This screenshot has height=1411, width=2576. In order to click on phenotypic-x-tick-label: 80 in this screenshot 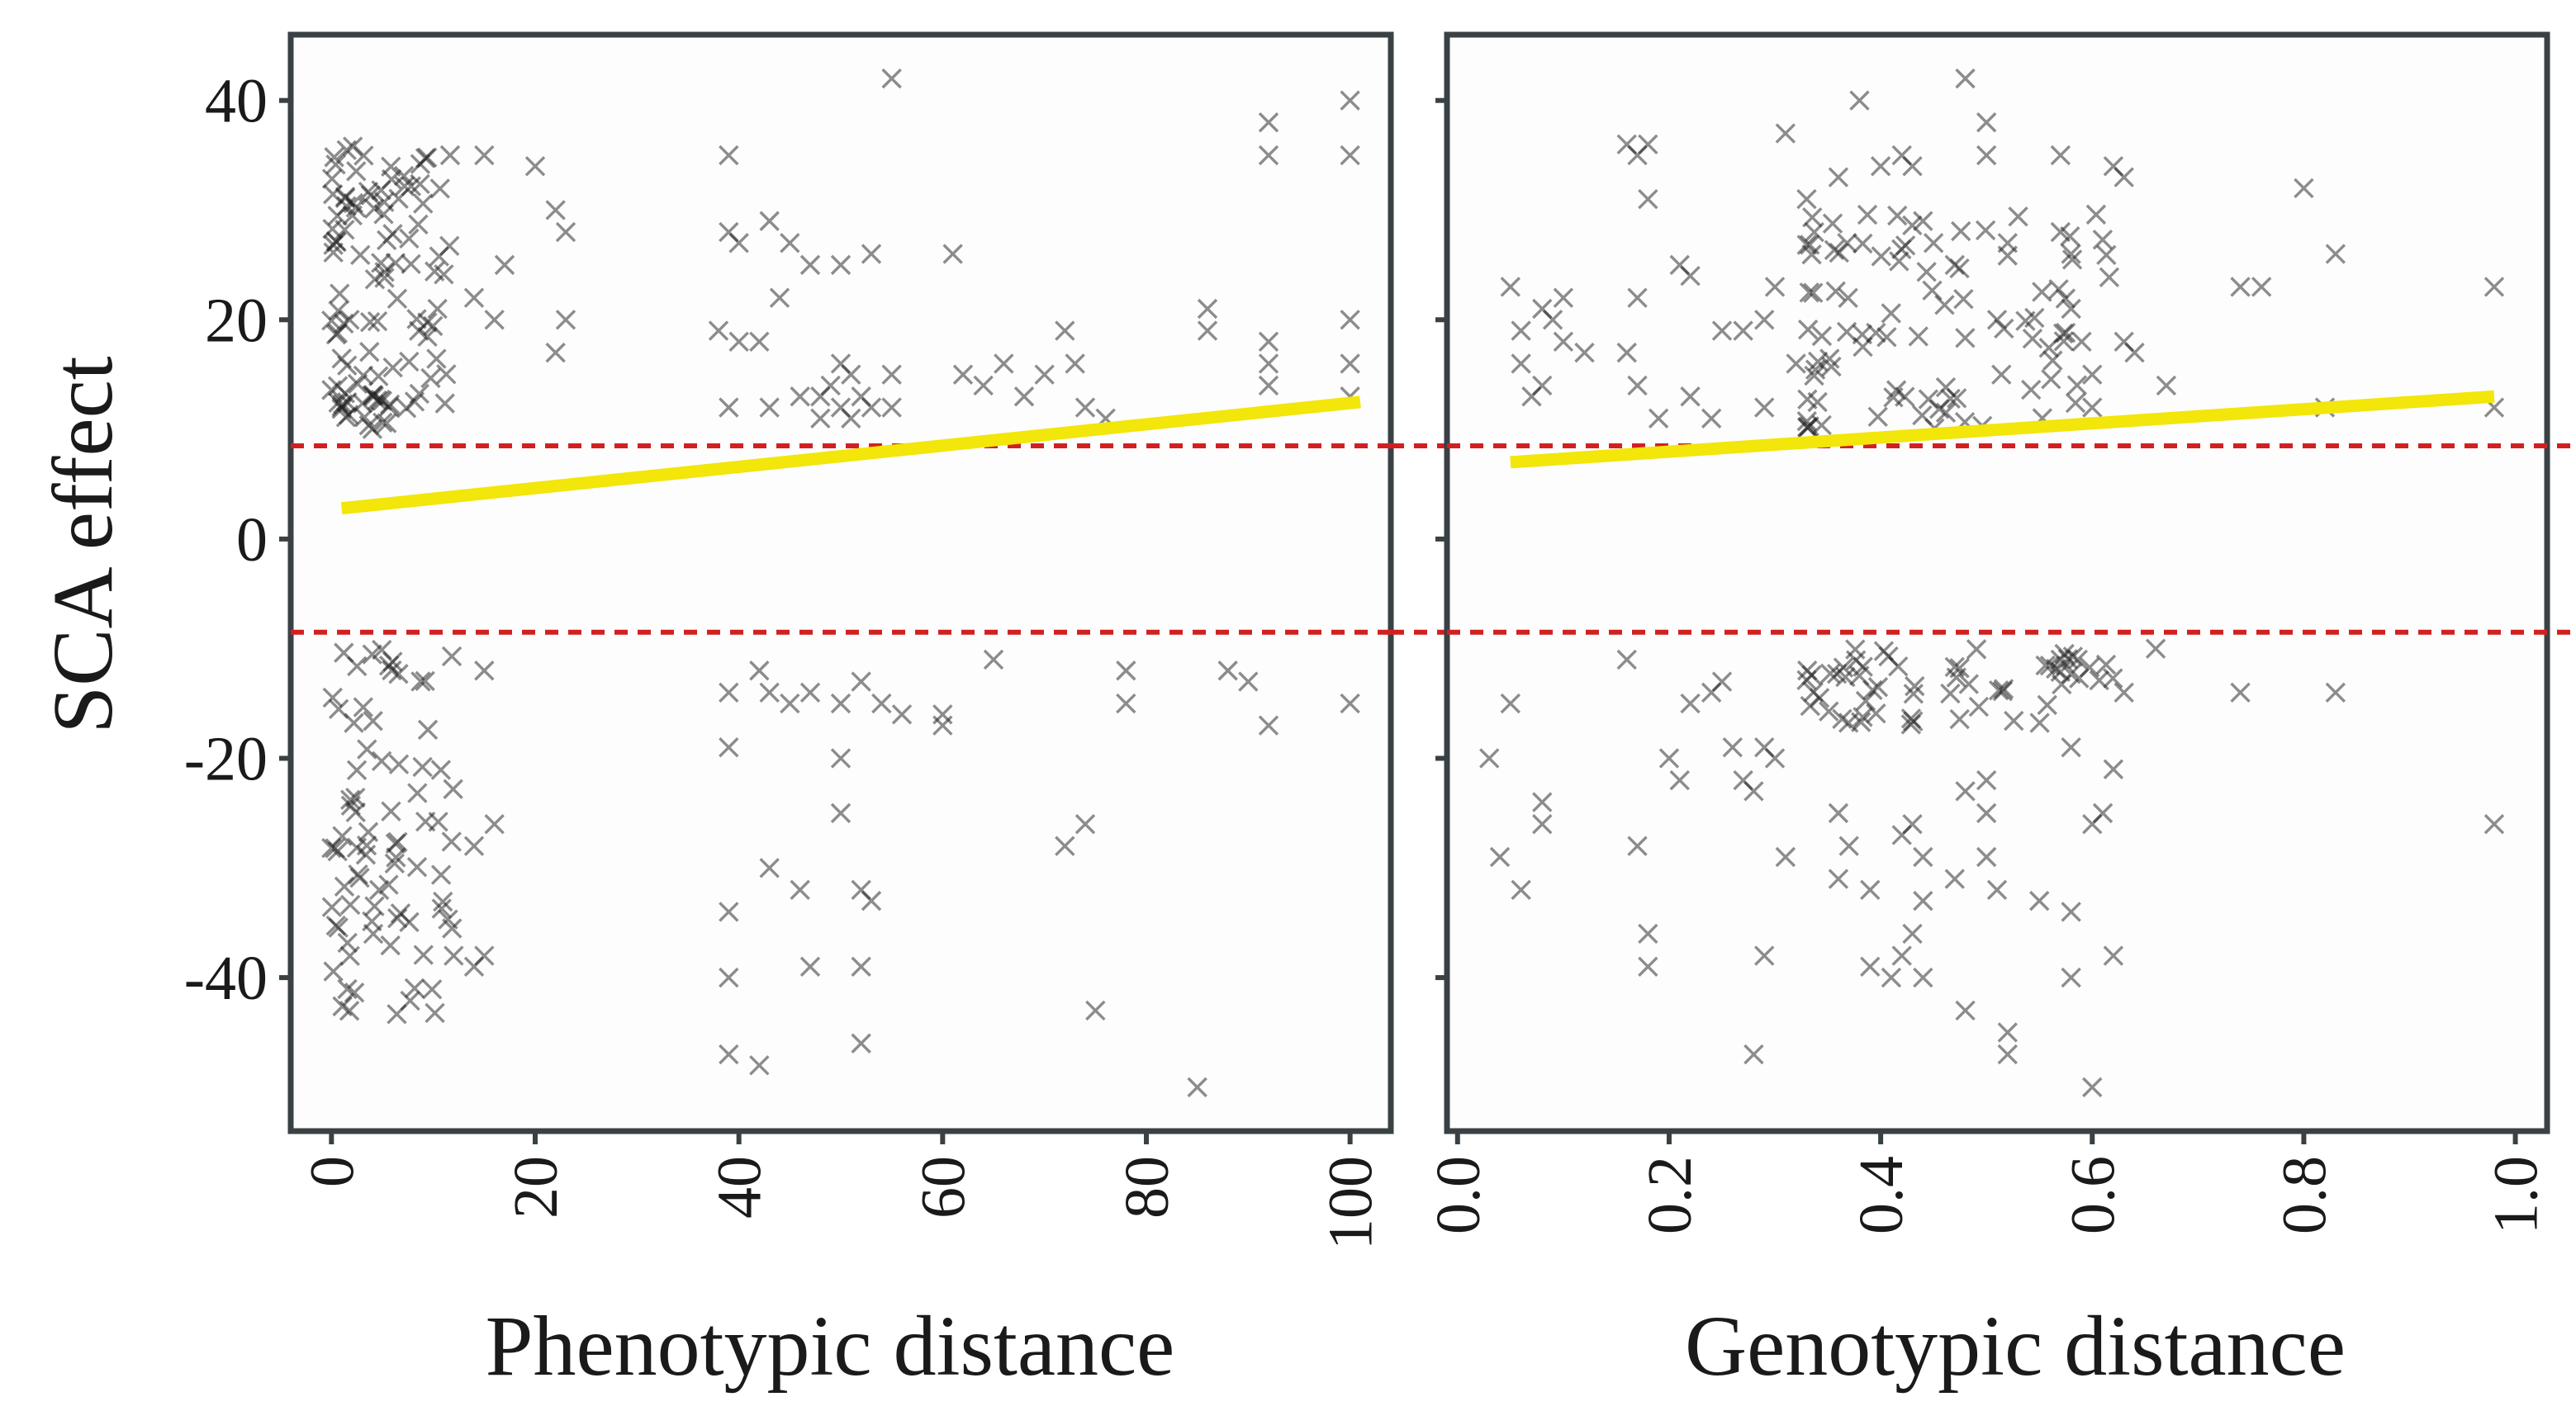, I will do `click(1147, 1187)`.